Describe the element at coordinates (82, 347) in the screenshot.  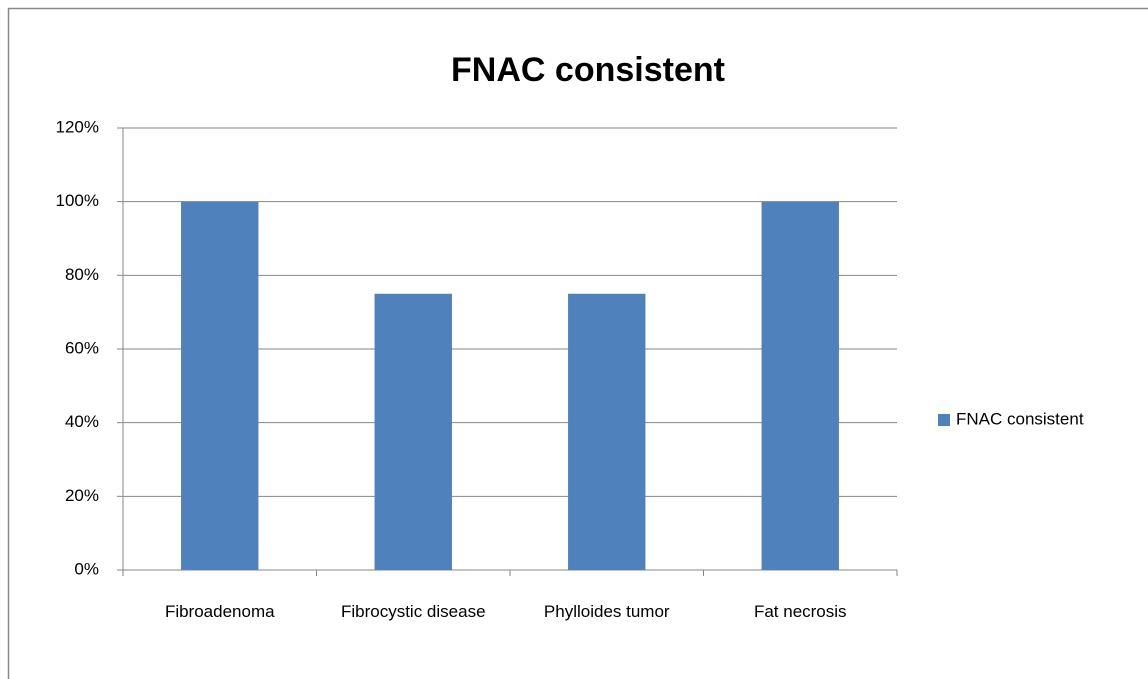
I see `y-tick-label: 60%` at that location.